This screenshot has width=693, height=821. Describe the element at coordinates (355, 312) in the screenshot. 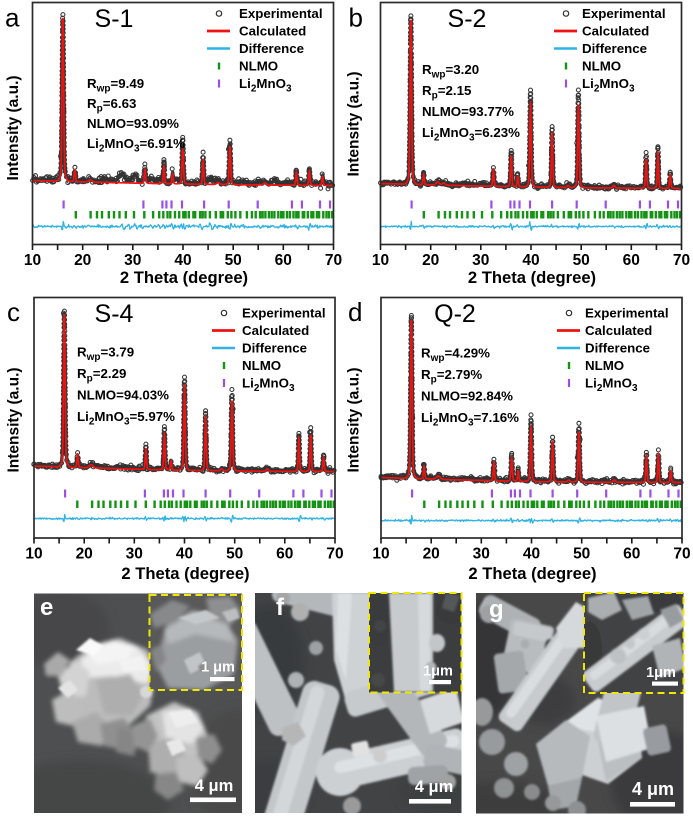

I see `svg-text: d` at that location.